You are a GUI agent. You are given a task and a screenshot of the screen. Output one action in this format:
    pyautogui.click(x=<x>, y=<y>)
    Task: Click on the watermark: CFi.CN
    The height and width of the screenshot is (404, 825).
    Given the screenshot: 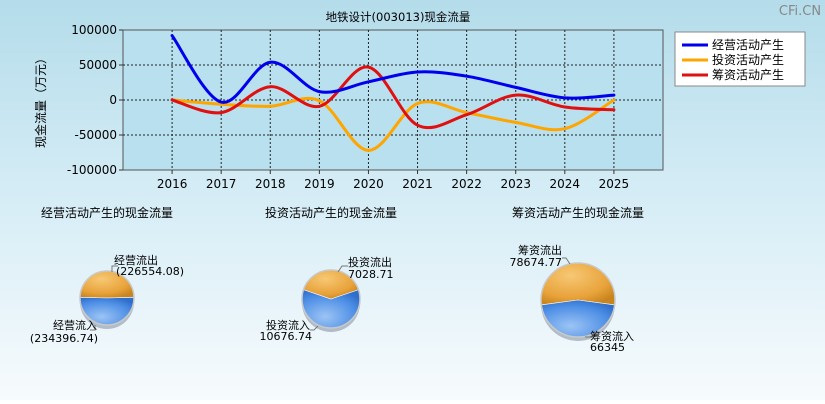 What is the action you would take?
    pyautogui.click(x=800, y=11)
    